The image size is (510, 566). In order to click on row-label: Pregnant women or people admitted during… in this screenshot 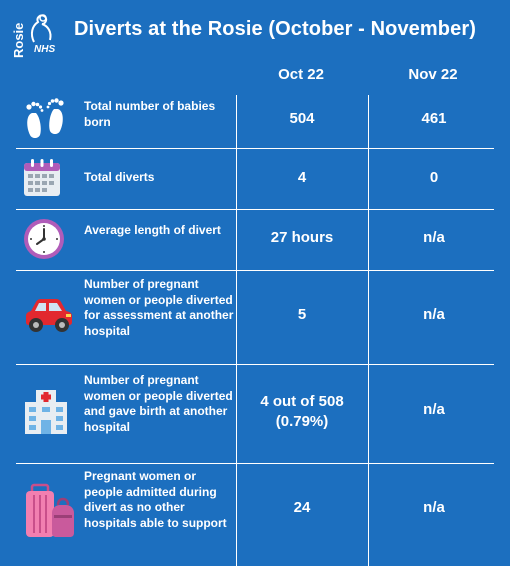, I will do `click(155, 499)`.